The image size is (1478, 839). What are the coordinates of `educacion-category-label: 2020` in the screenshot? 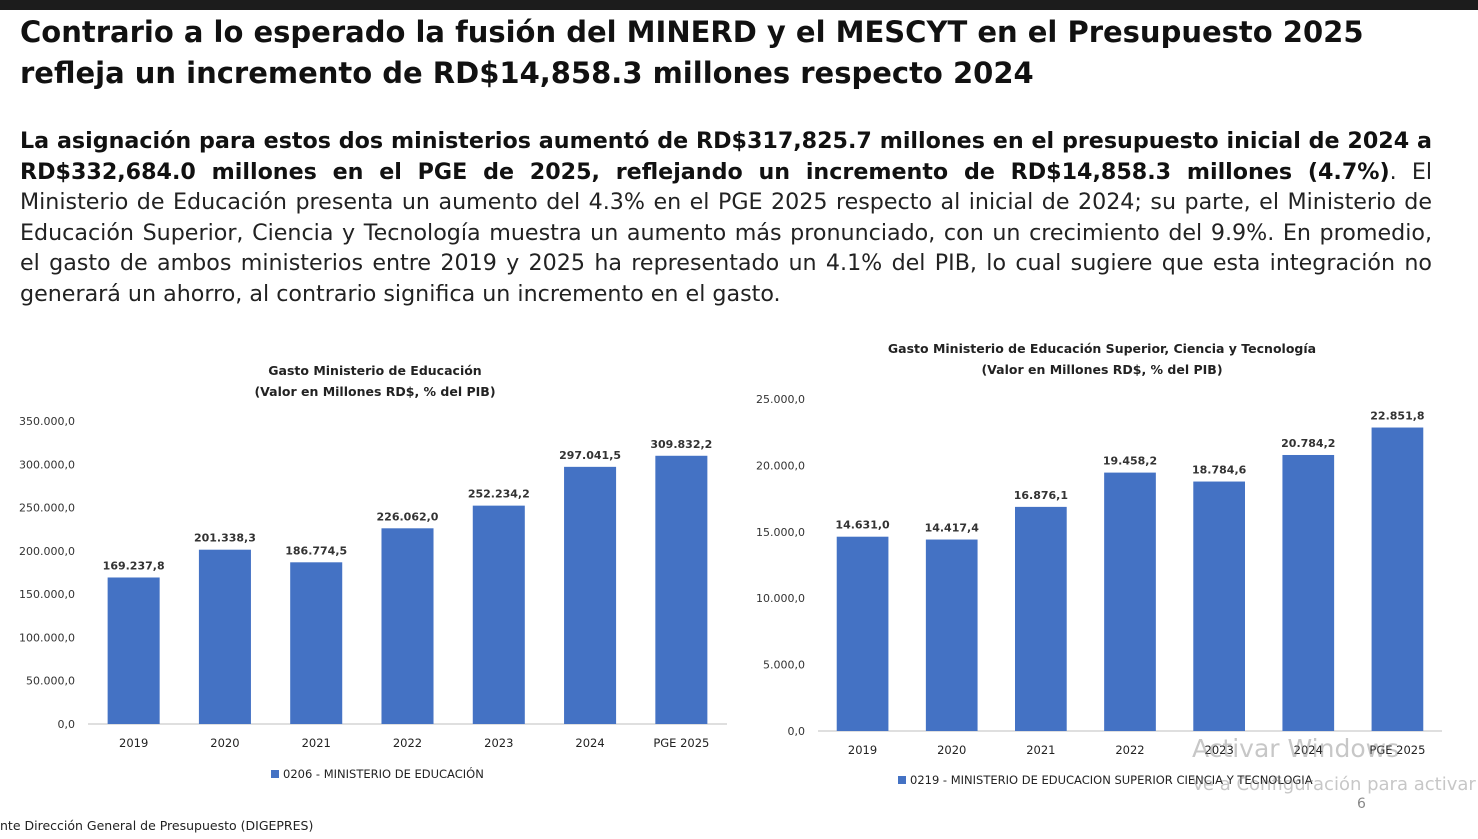 It's located at (224, 743).